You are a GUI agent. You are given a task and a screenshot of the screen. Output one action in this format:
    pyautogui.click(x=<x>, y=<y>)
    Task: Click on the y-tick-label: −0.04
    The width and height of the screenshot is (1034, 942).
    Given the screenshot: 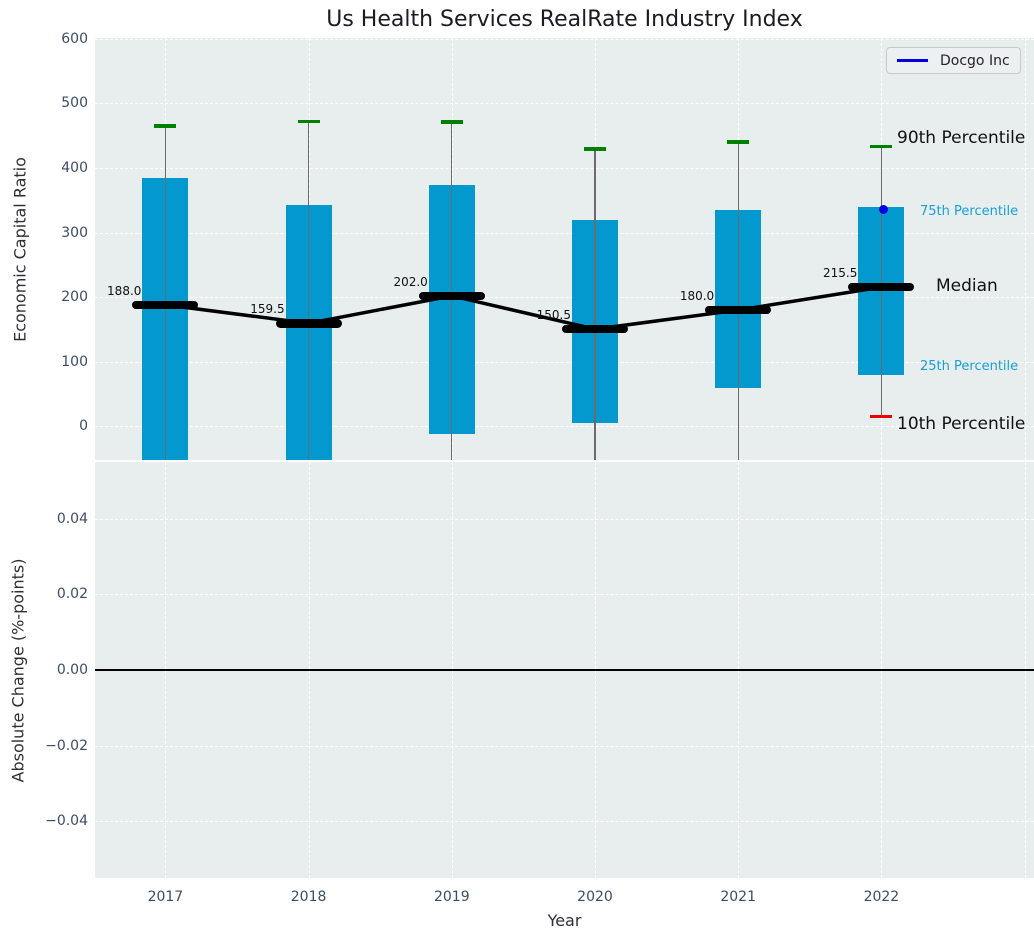 What is the action you would take?
    pyautogui.click(x=66, y=821)
    